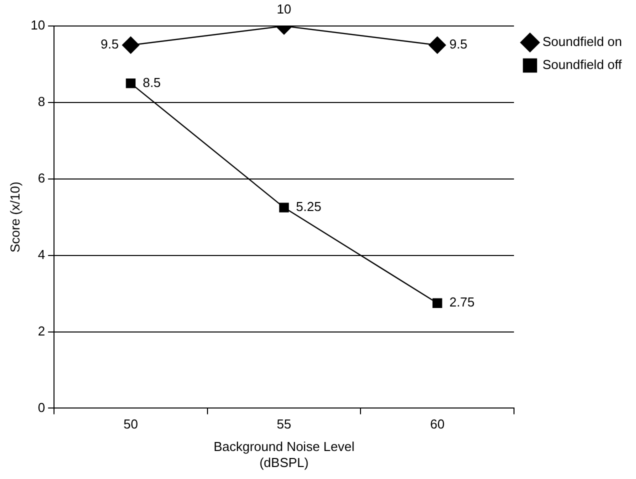 This screenshot has height=479, width=636. I want to click on y-tick-label: 4, so click(42, 254).